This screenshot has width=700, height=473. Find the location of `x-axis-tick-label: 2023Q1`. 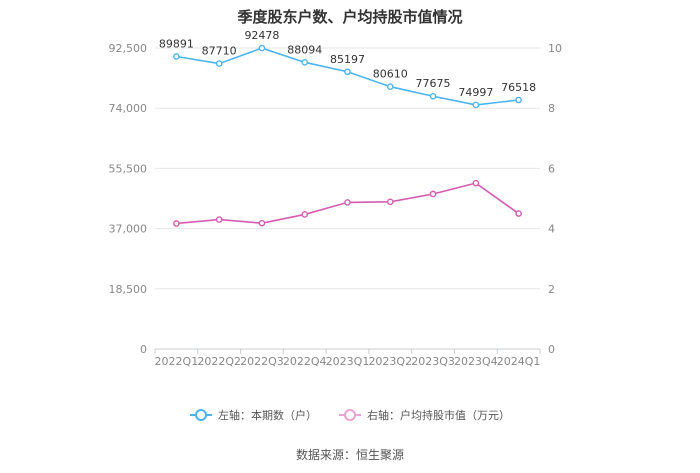

x-axis-tick-label: 2023Q1 is located at coordinates (348, 361).